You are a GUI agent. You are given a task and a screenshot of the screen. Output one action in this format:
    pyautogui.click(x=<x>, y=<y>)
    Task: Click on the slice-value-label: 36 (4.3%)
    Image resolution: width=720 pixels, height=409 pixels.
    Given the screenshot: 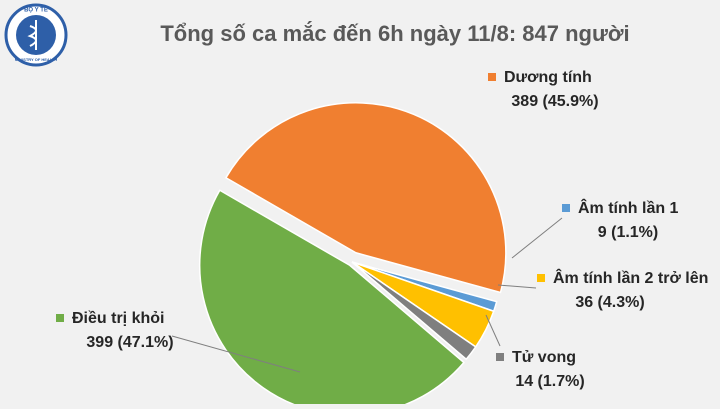 What is the action you would take?
    pyautogui.click(x=609, y=302)
    